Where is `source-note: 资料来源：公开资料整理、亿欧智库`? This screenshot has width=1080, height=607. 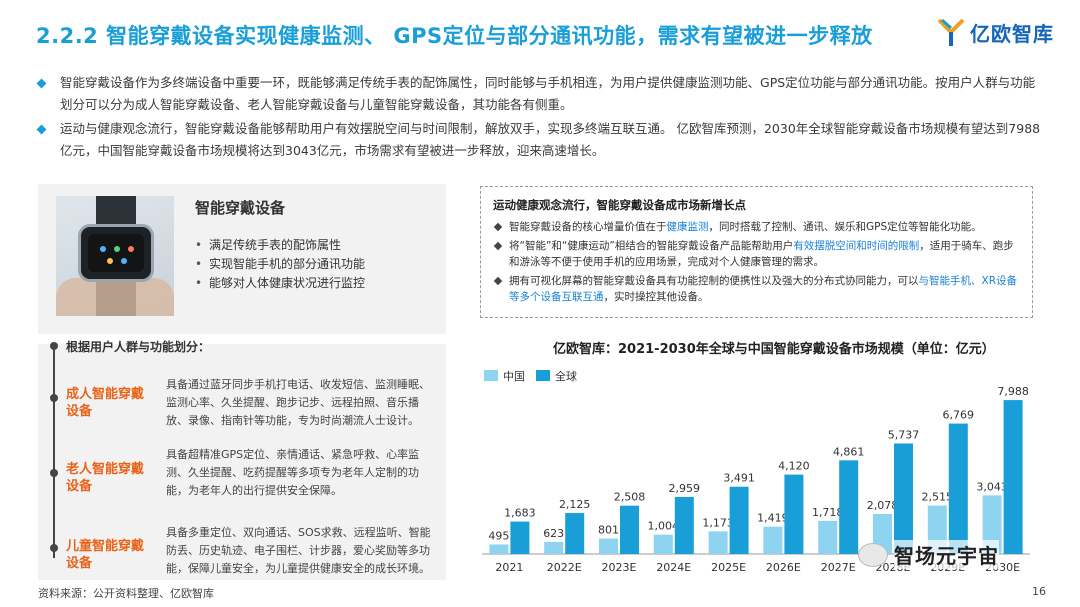
source-note: 资料来源：公开资料整理、亿欧智库 is located at coordinates (126, 593).